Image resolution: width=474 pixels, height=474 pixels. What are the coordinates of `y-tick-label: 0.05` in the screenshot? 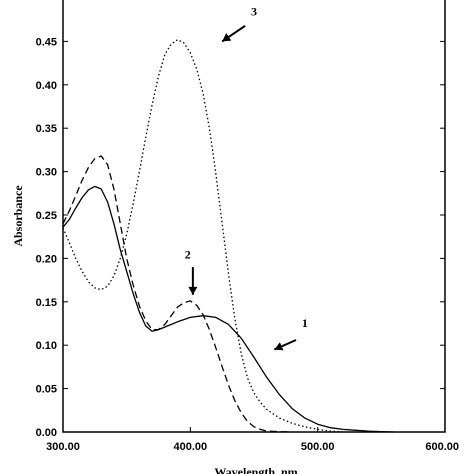 It's located at (46, 390).